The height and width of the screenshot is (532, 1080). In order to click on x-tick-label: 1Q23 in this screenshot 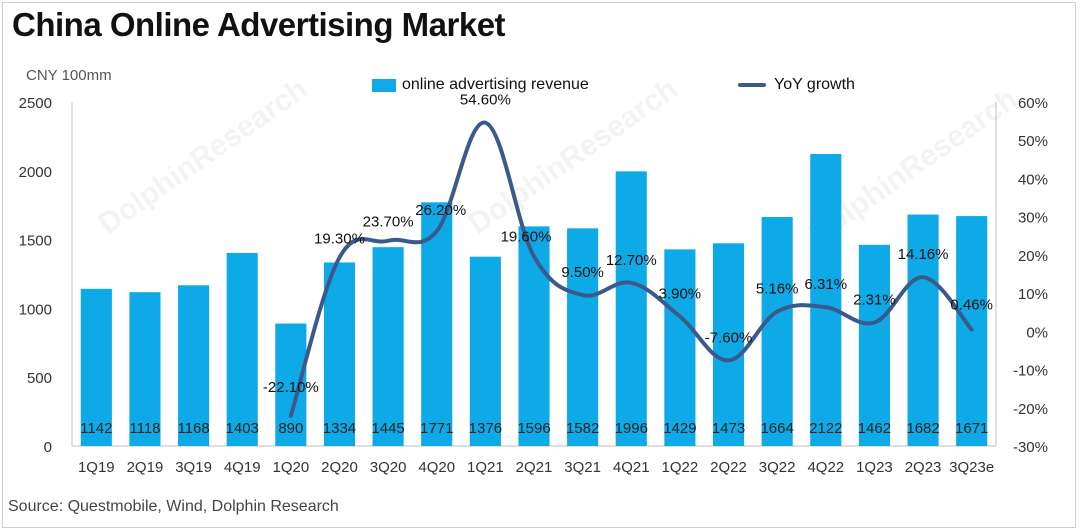, I will do `click(874, 467)`.